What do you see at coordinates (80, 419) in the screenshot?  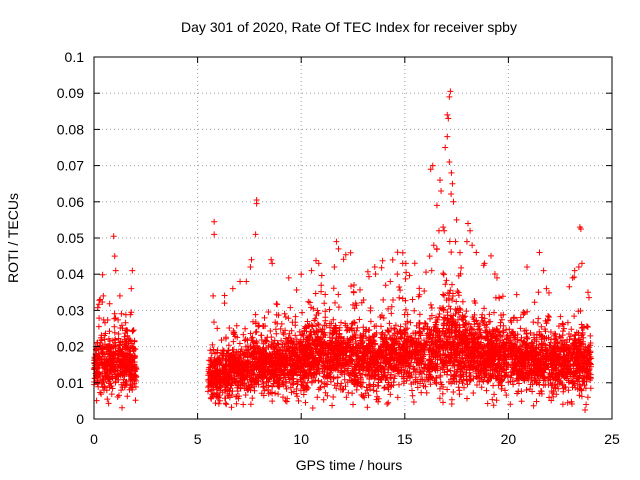 I see `y-tick-label: 0` at bounding box center [80, 419].